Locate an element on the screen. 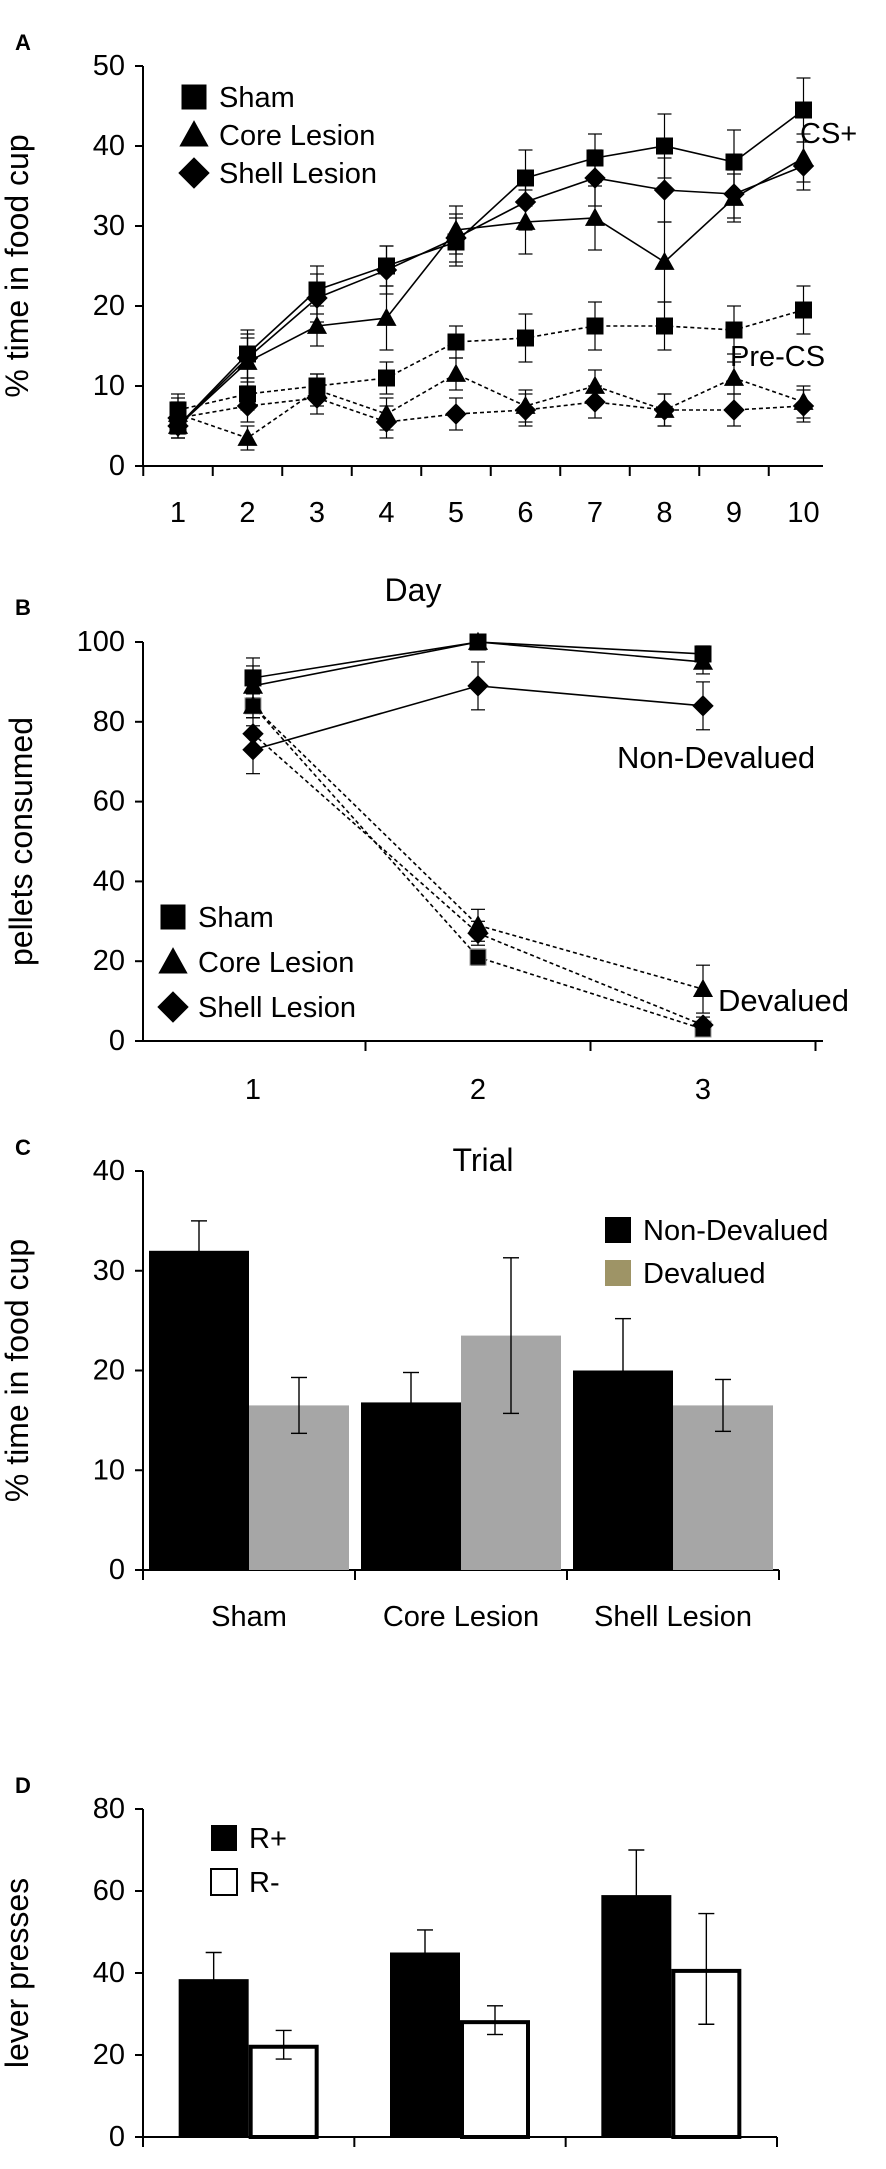 This screenshot has width=886, height=2169. x-axis-title: Day is located at coordinates (413, 590).